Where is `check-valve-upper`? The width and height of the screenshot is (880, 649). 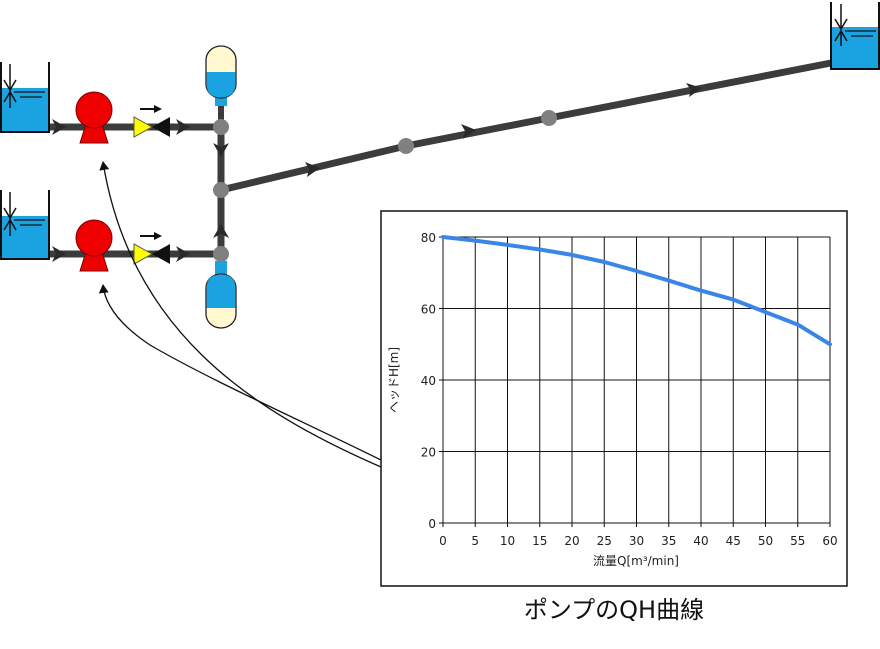
check-valve-upper is located at coordinates (151, 121).